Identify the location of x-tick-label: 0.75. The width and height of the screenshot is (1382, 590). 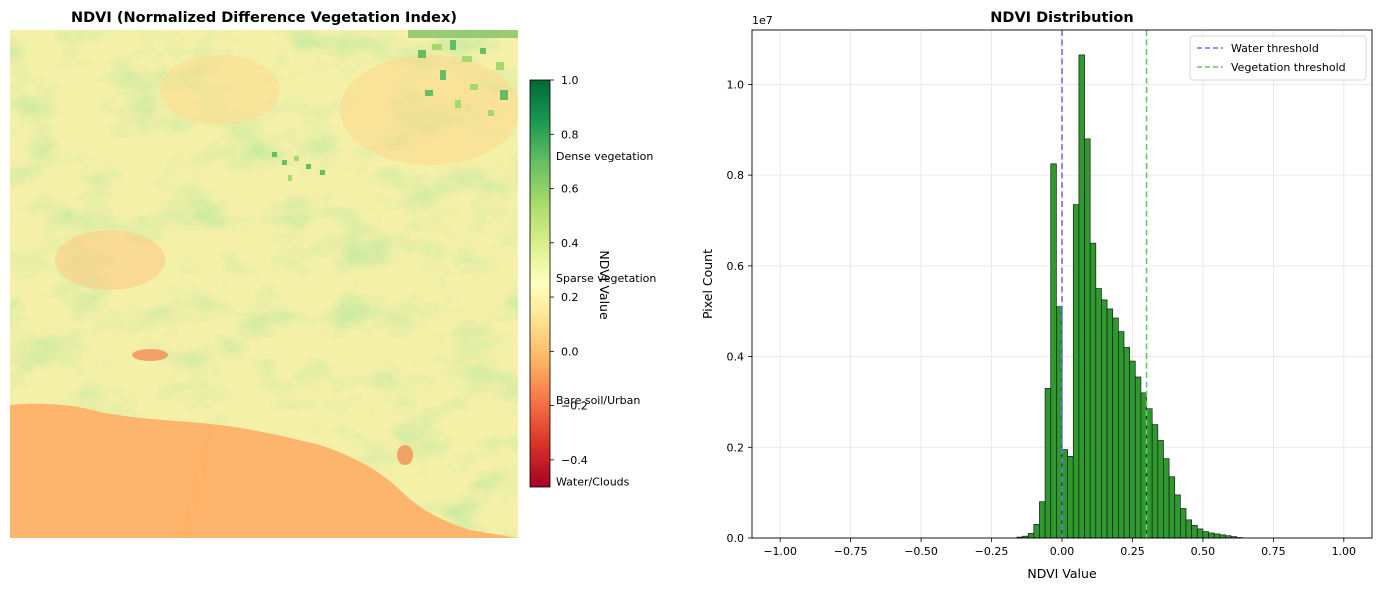
(1273, 551).